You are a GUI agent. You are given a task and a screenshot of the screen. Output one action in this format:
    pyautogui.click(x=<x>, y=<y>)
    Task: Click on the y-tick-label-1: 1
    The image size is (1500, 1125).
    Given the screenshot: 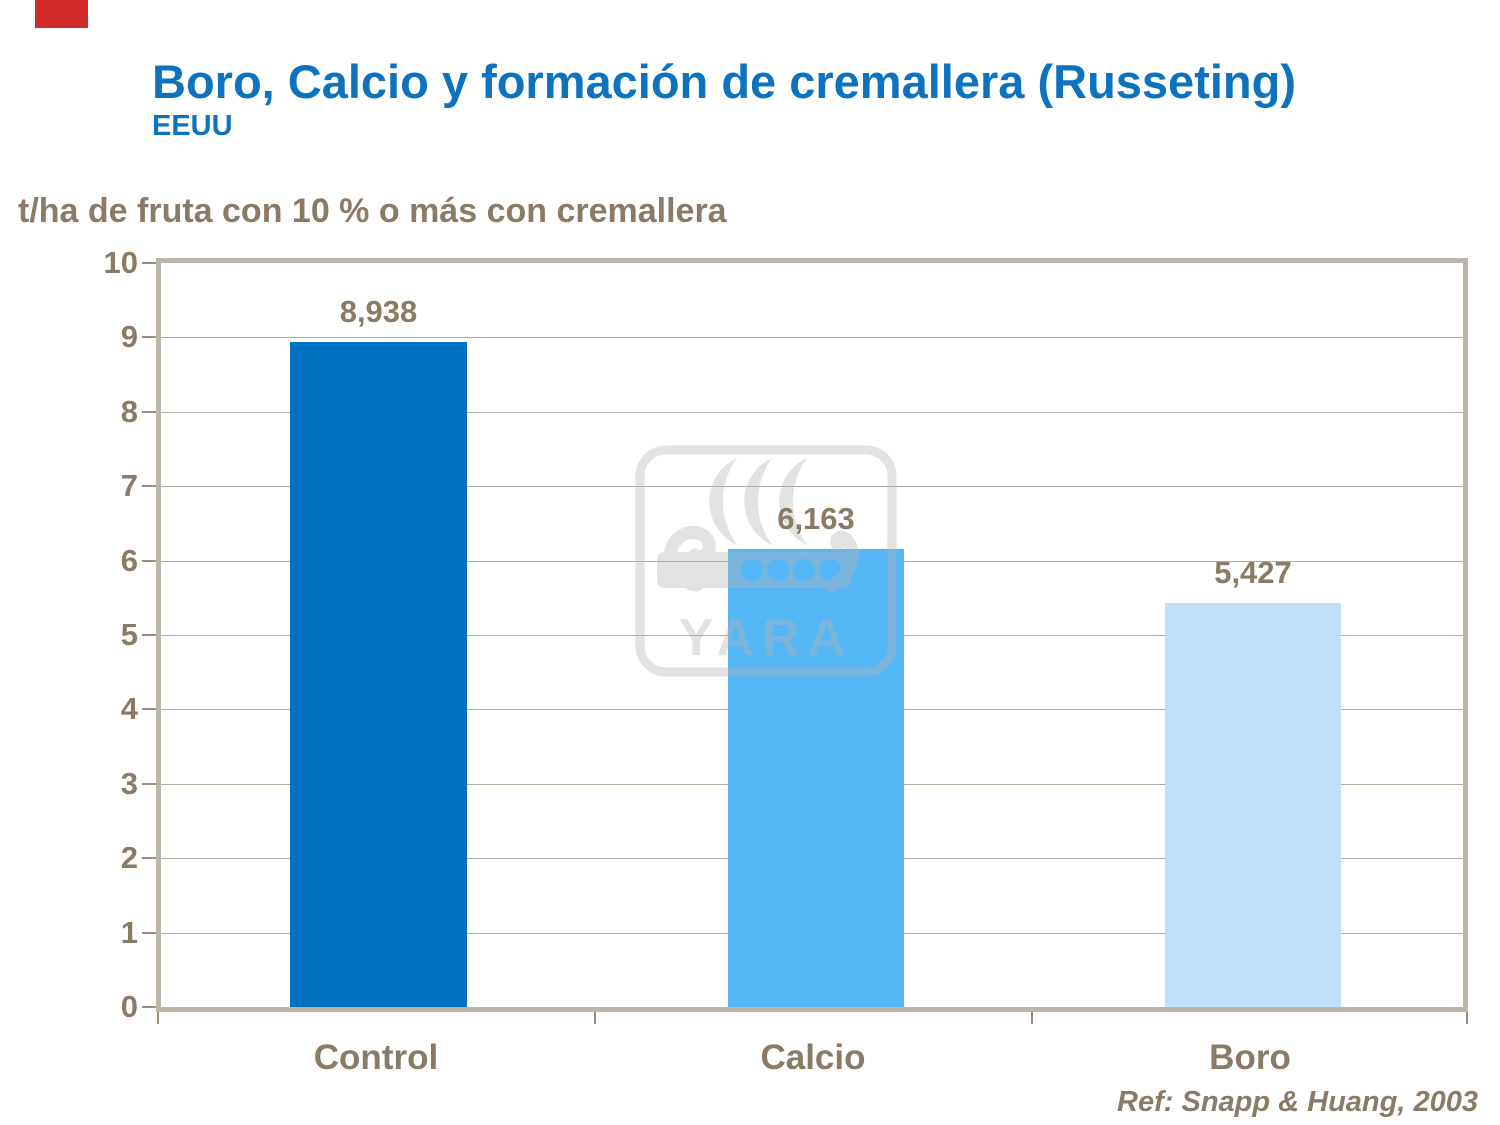 What is the action you would take?
    pyautogui.click(x=129, y=932)
    